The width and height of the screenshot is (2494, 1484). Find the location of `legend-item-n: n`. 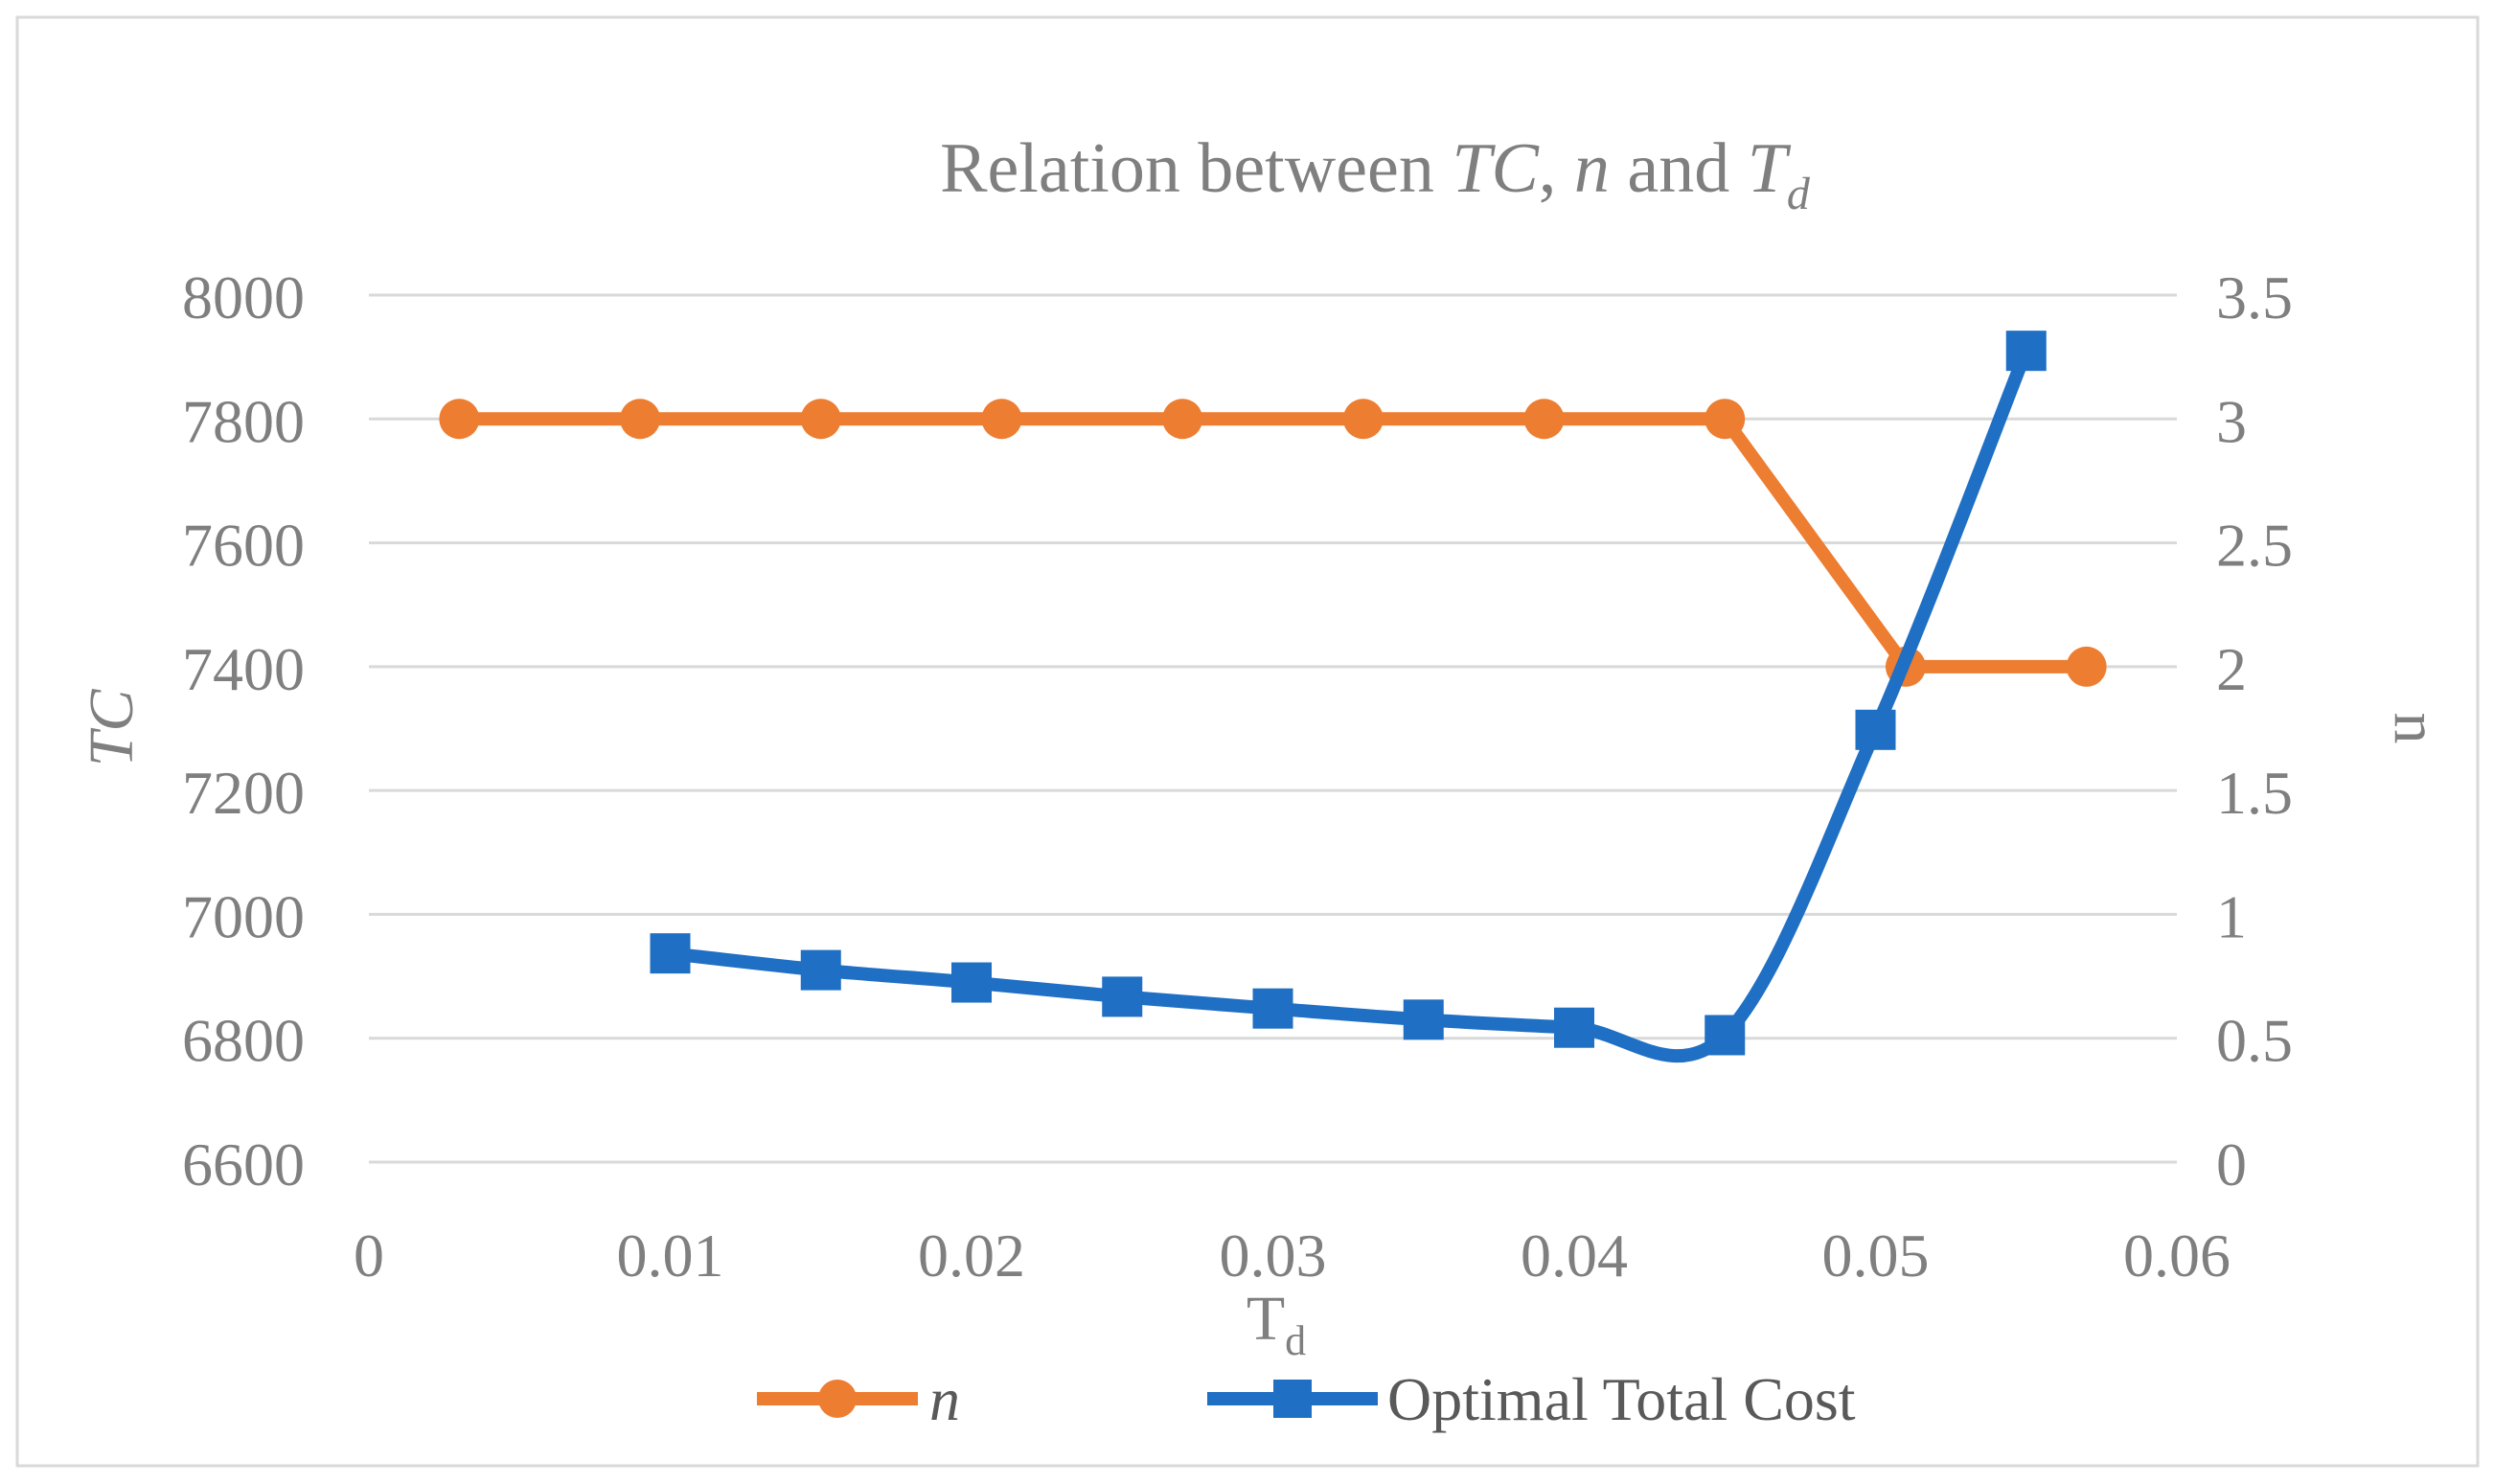

legend-item-n: n is located at coordinates (858, 1399).